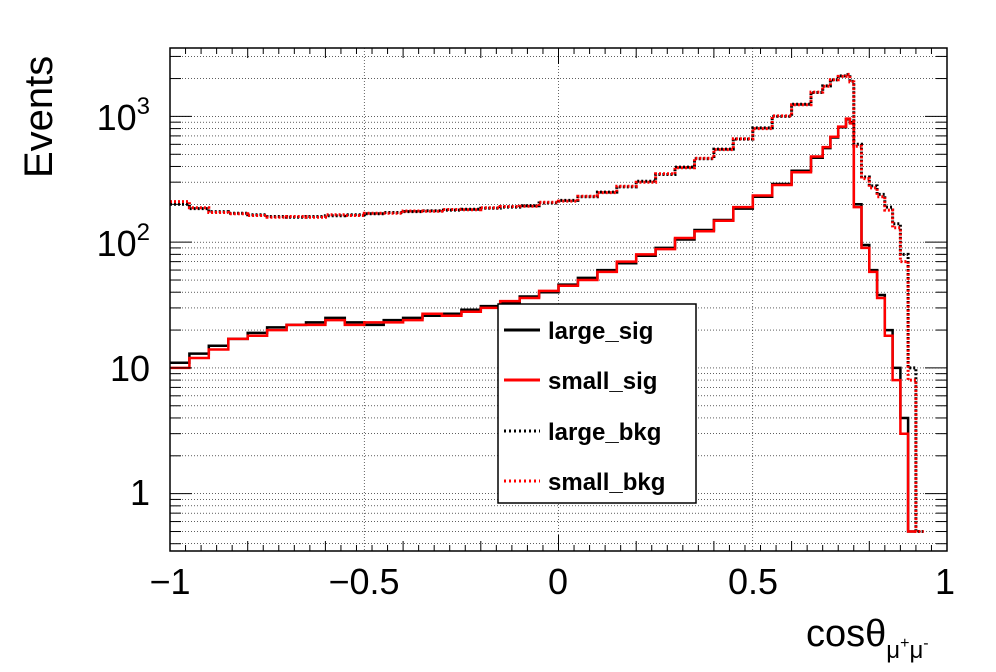 This screenshot has height=672, width=996. What do you see at coordinates (123, 115) in the screenshot?
I see `y-tick-label: 10³` at bounding box center [123, 115].